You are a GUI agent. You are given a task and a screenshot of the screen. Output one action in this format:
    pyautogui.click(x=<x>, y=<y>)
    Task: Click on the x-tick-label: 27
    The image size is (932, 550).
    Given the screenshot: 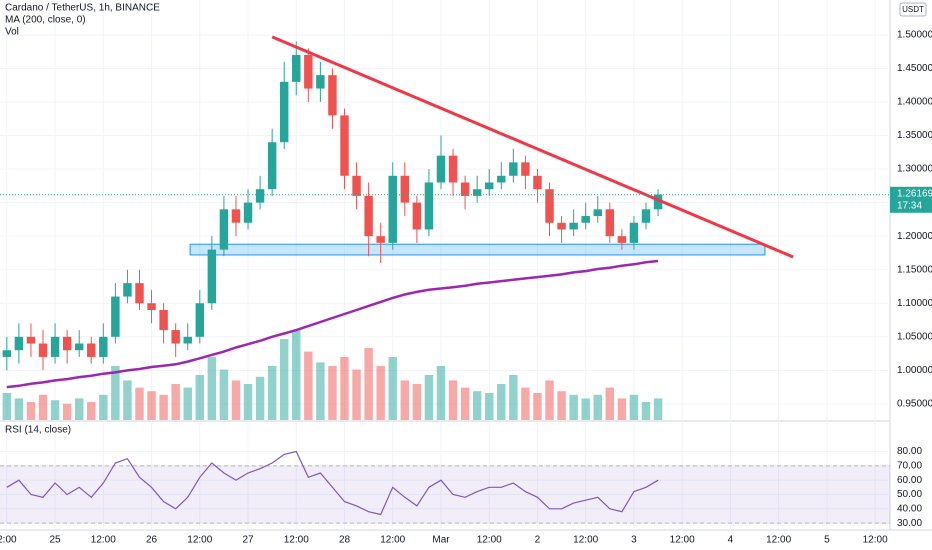 What is the action you would take?
    pyautogui.click(x=248, y=540)
    